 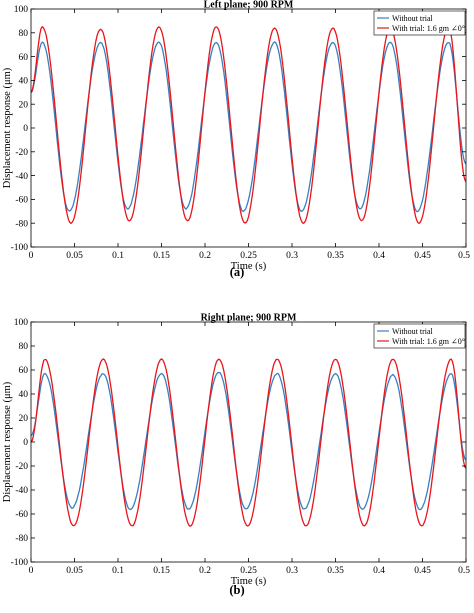 What do you see at coordinates (249, 318) in the screenshot?
I see `chart-title: Right plane; 900 RPM` at bounding box center [249, 318].